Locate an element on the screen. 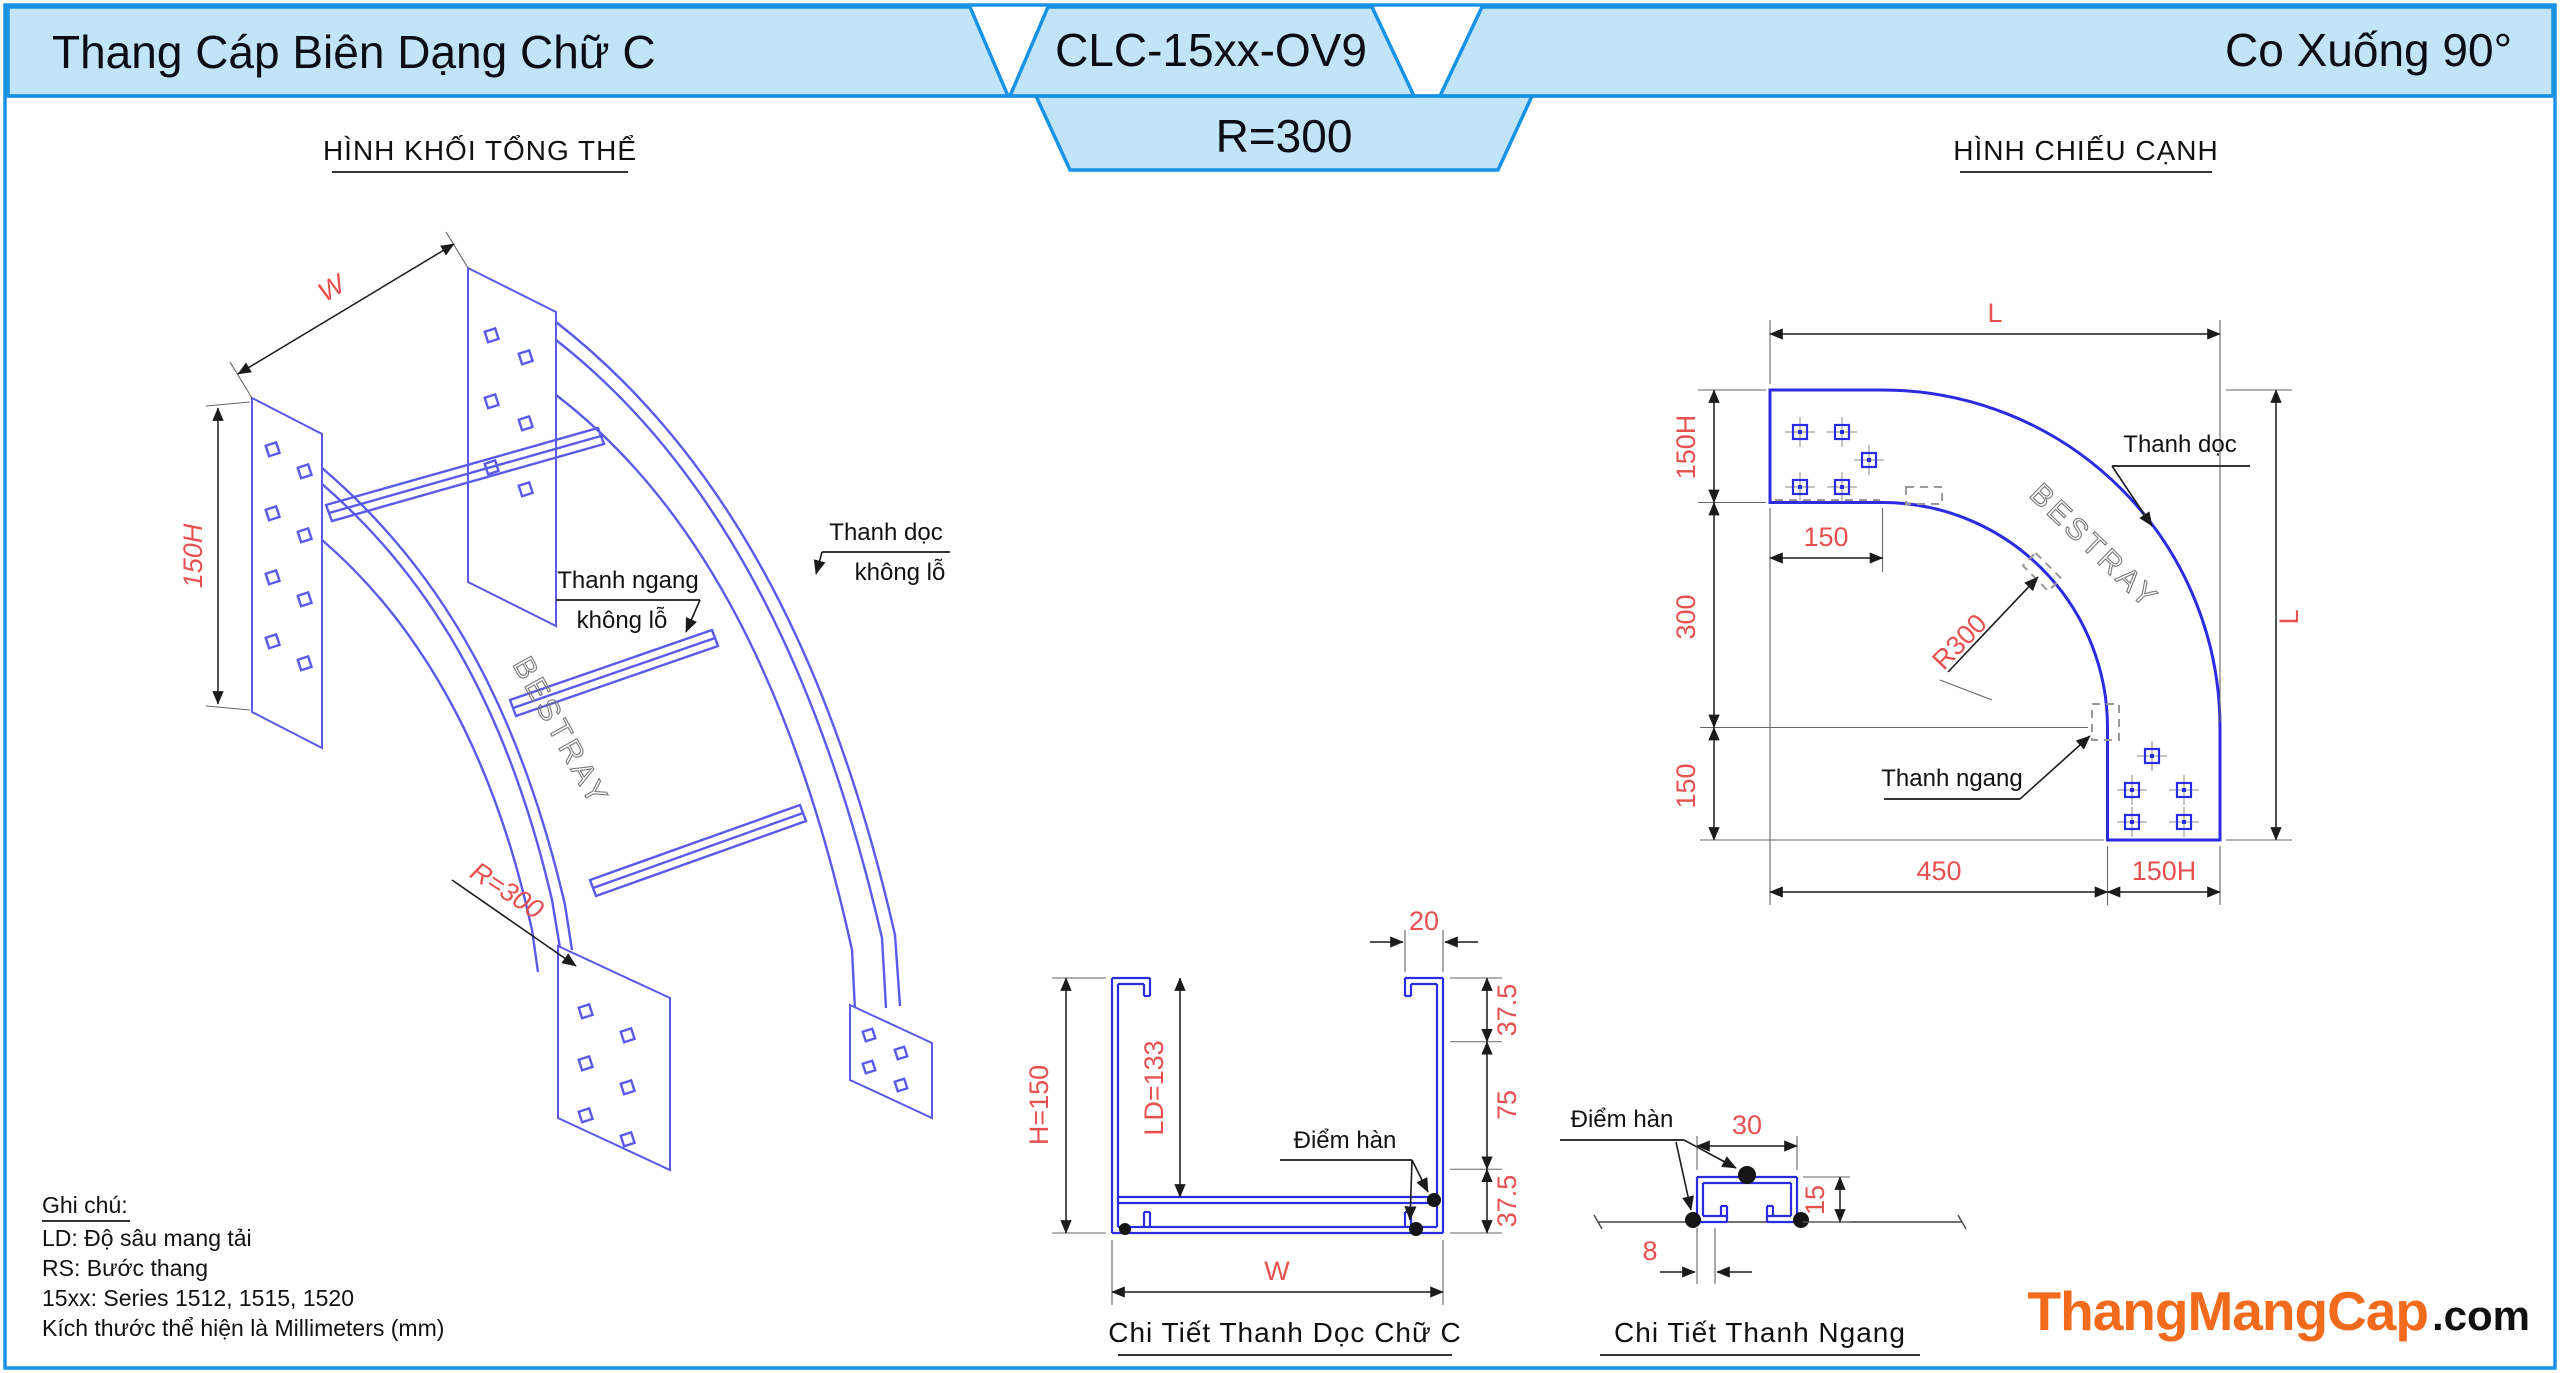 The height and width of the screenshot is (1373, 2560). logo-suffix: .com is located at coordinates (2481, 1315).